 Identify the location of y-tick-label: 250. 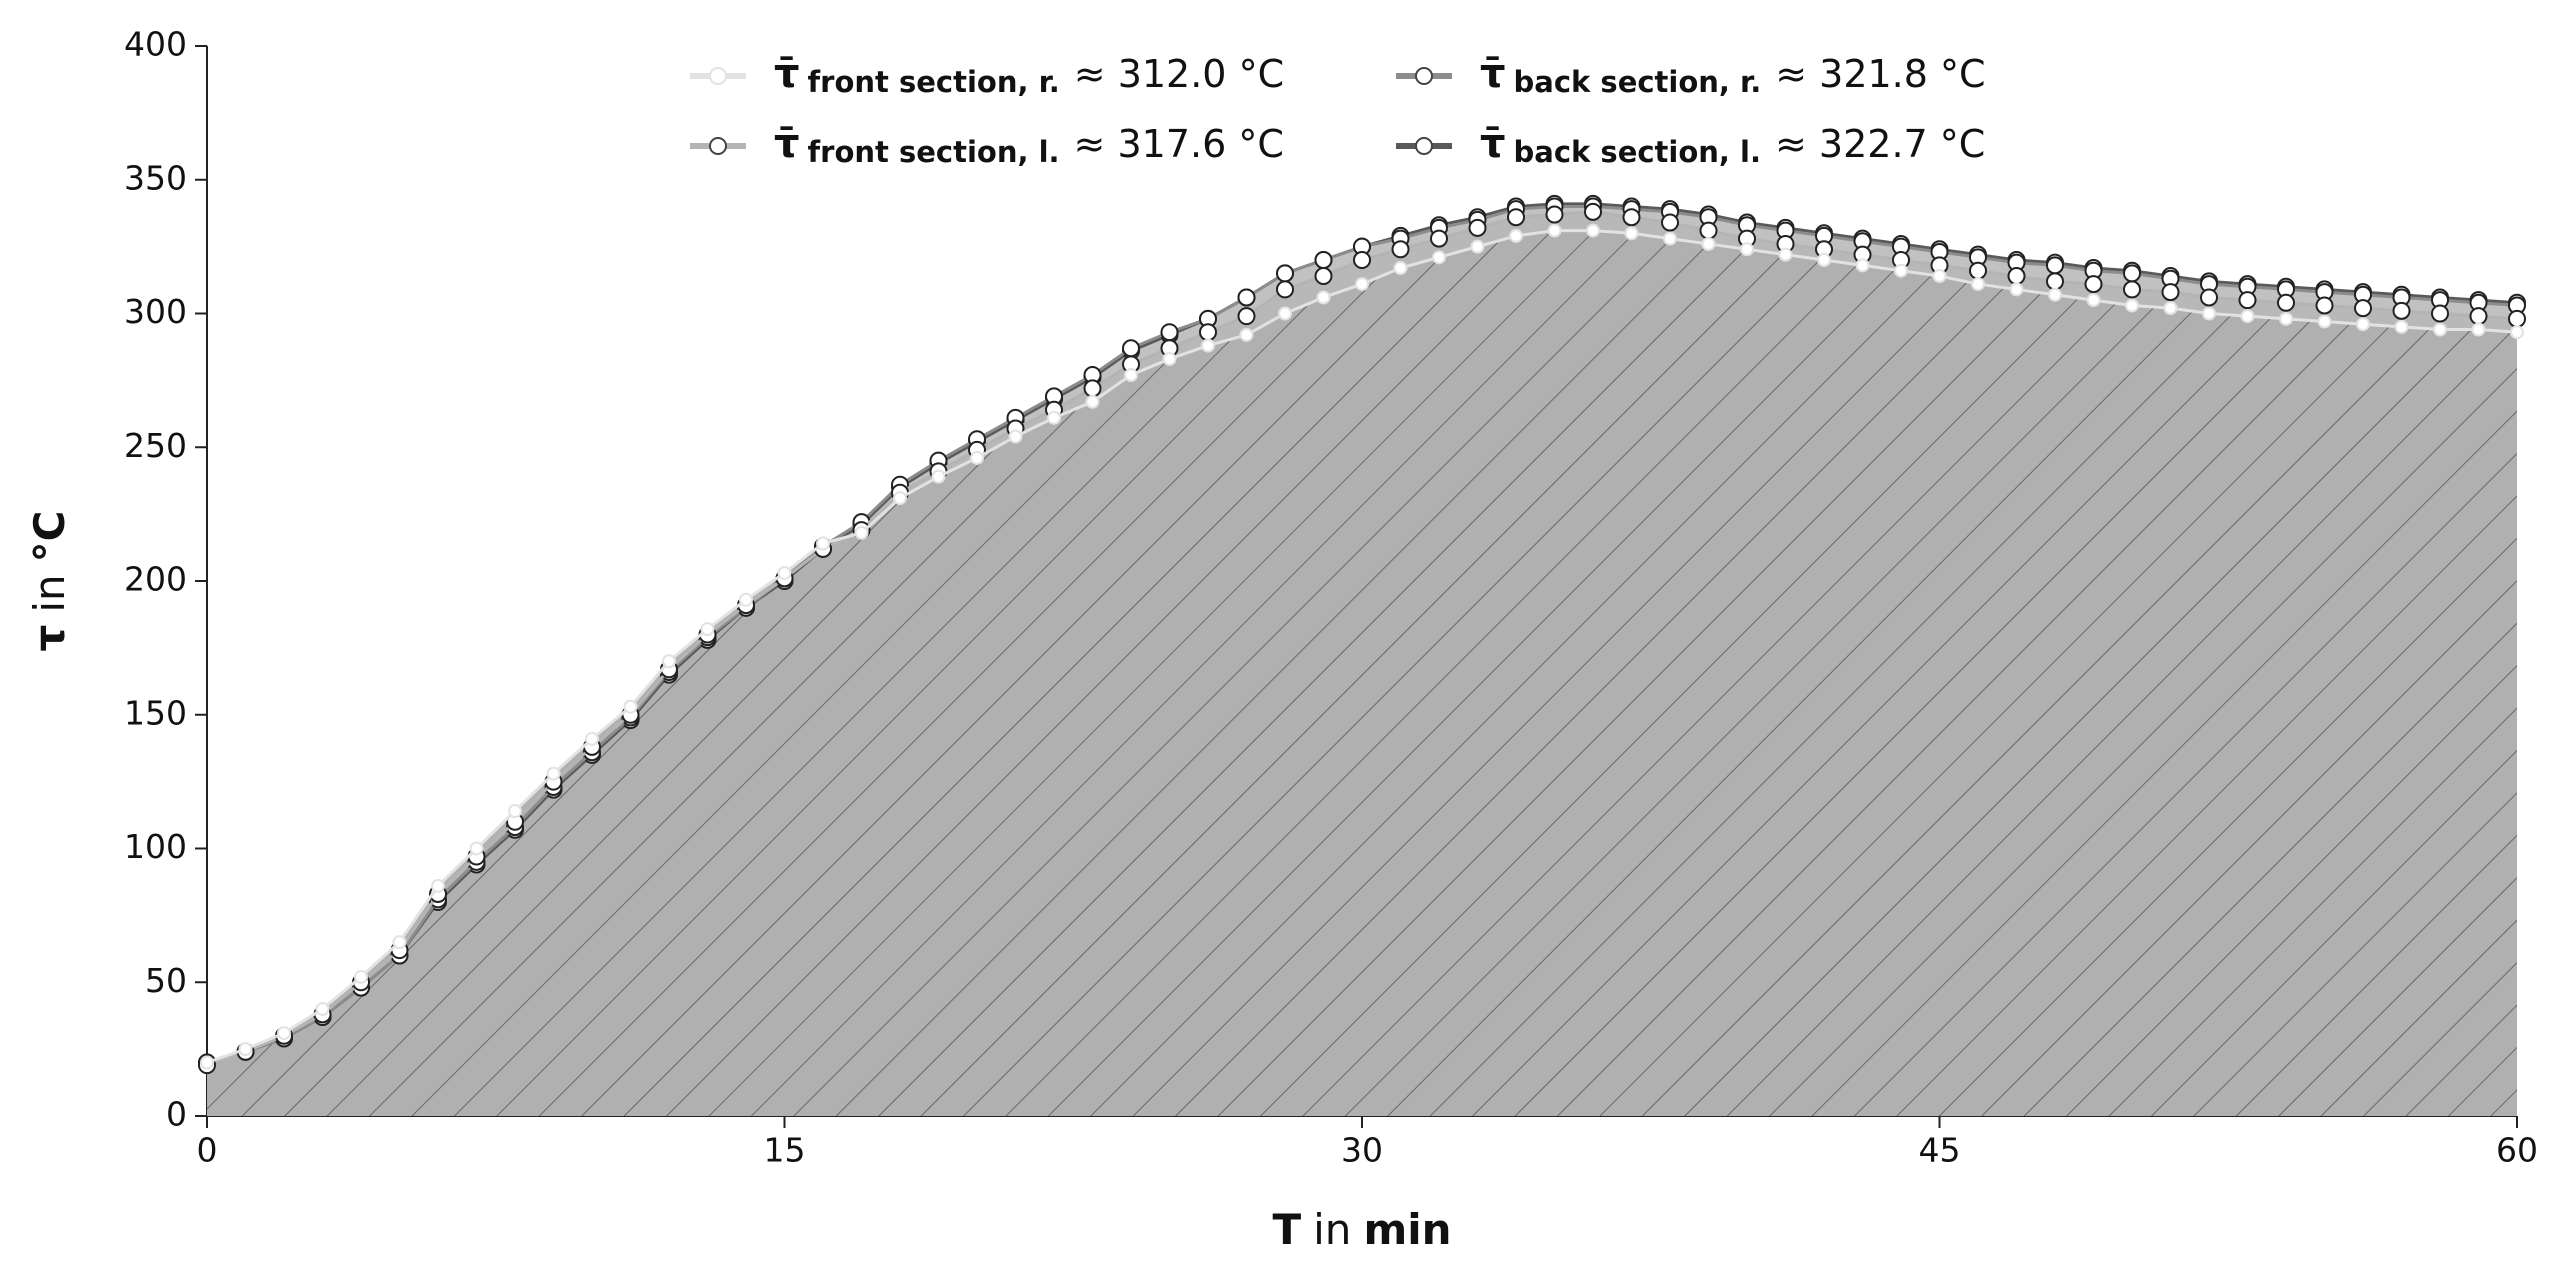
(155, 445).